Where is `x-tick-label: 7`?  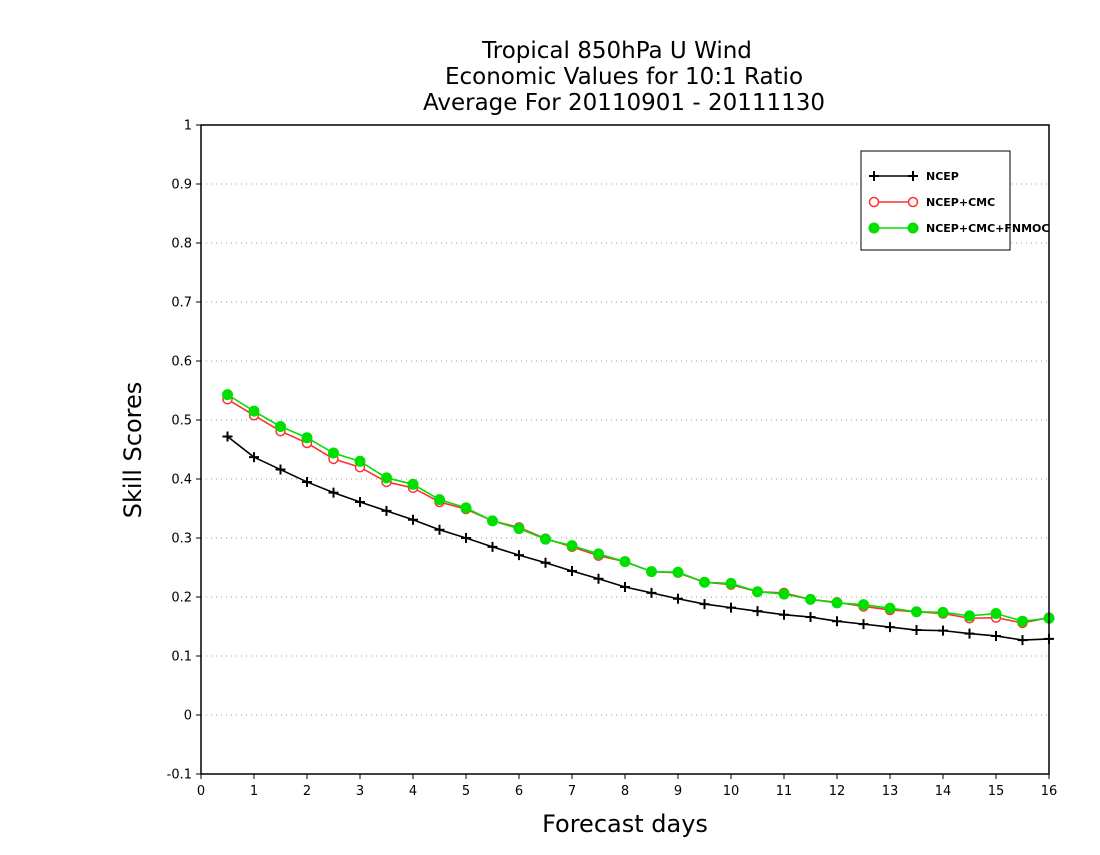 x-tick-label: 7 is located at coordinates (572, 791).